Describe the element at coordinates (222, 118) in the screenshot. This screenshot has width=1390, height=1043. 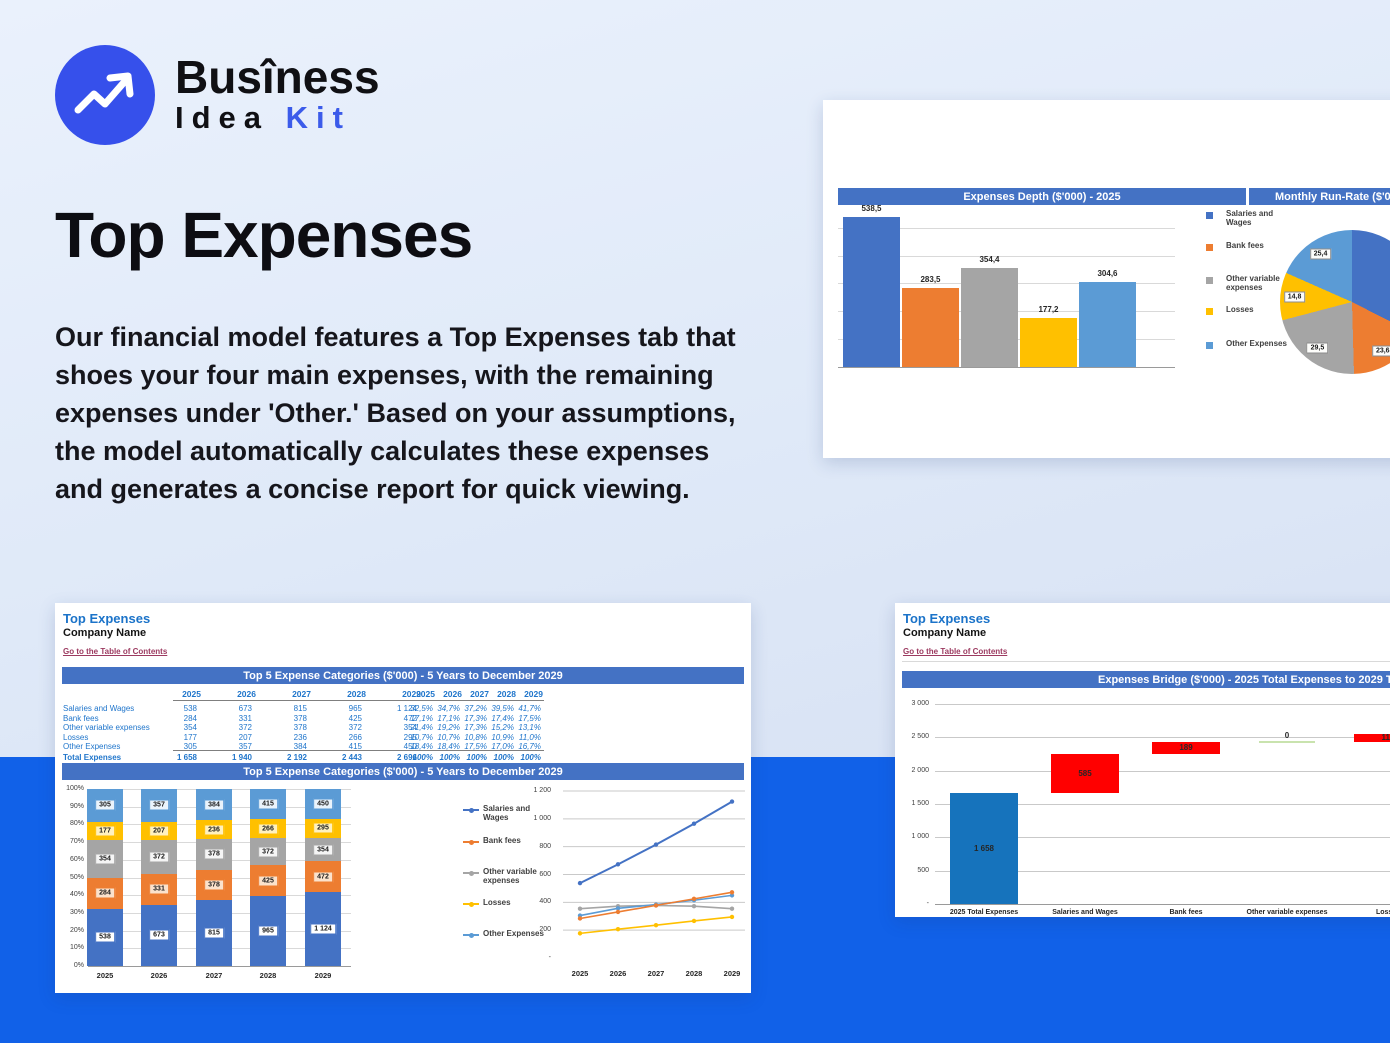
I see `brand-idea: Idea` at that location.